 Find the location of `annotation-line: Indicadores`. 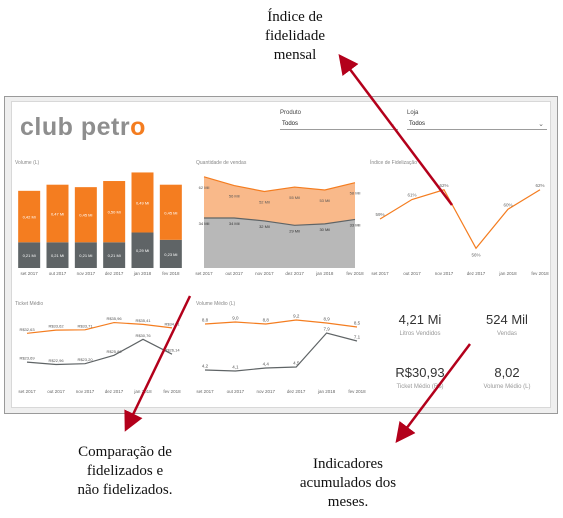

annotation-line: Indicadores is located at coordinates (348, 464).